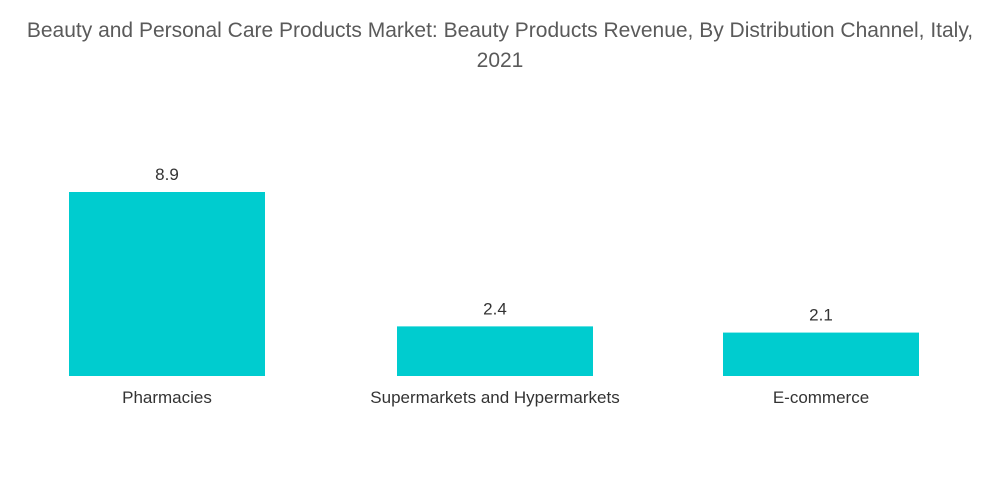 This screenshot has width=1000, height=504. Describe the element at coordinates (821, 315) in the screenshot. I see `data-label: 2.1` at that location.